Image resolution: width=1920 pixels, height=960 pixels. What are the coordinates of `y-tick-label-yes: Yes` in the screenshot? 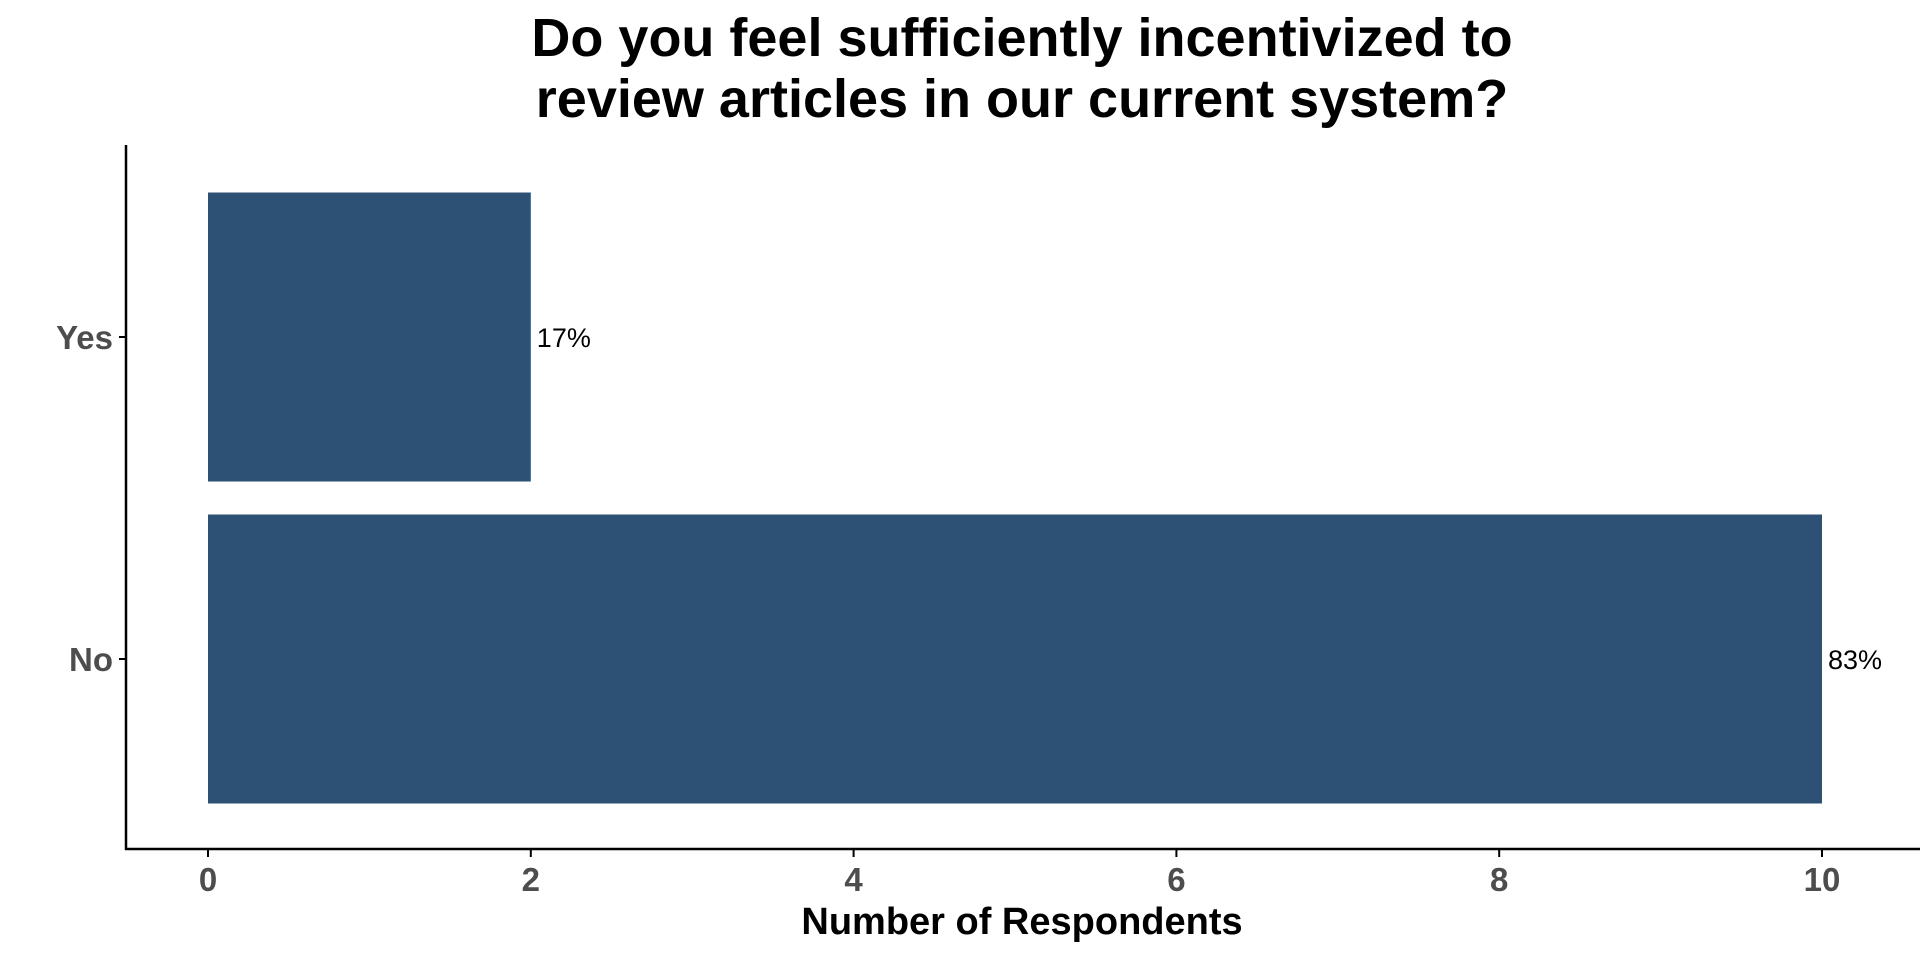 It's located at (84, 337).